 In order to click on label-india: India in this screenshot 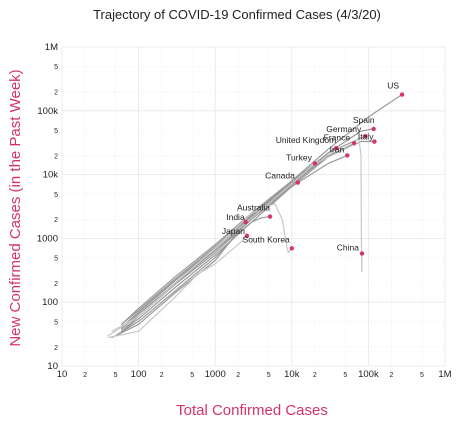, I will do `click(235, 217)`.